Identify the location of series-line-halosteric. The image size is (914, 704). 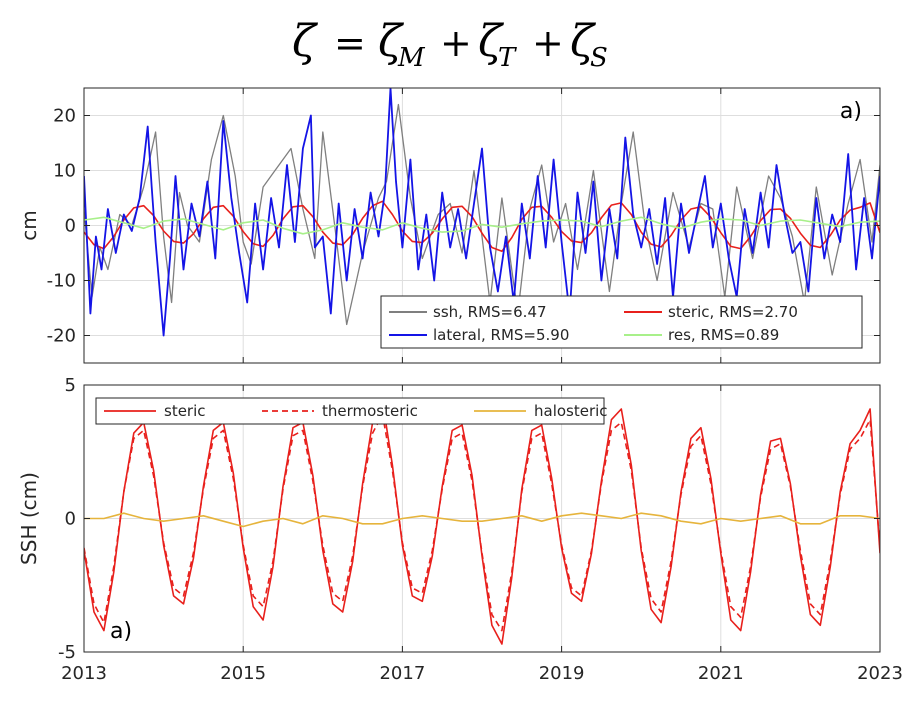
(482, 520).